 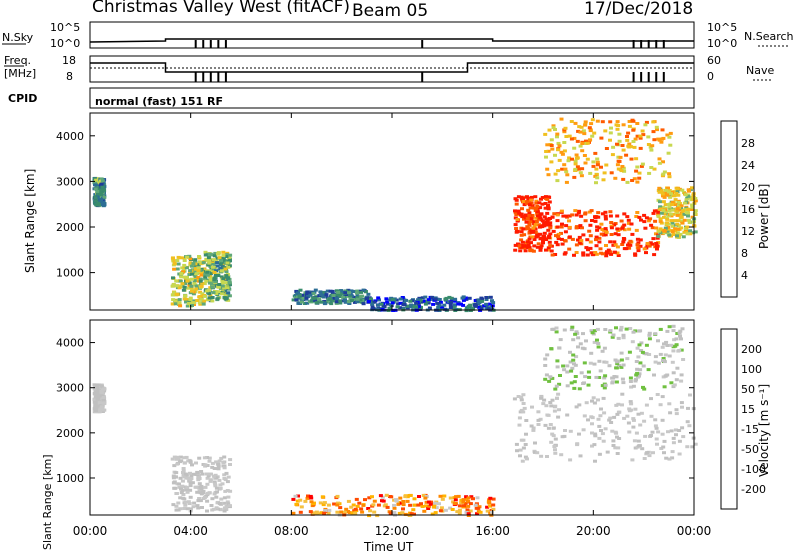 I want to click on colorbar-tick-label: 4, so click(x=744, y=275).